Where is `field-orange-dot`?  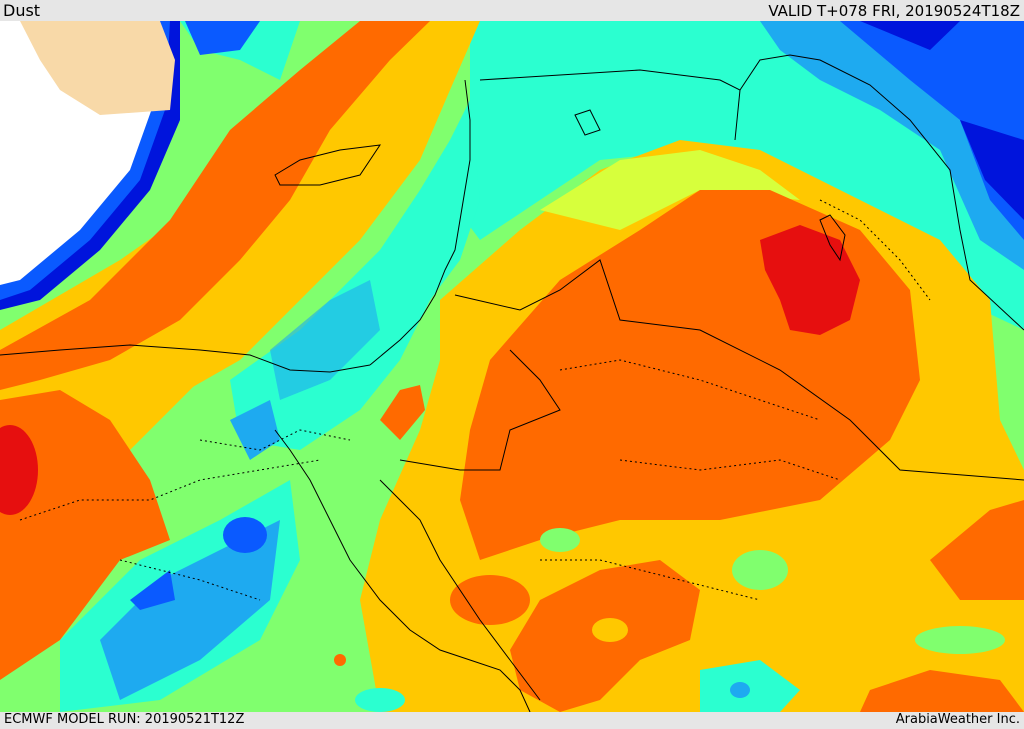
field-orange-dot is located at coordinates (340, 660).